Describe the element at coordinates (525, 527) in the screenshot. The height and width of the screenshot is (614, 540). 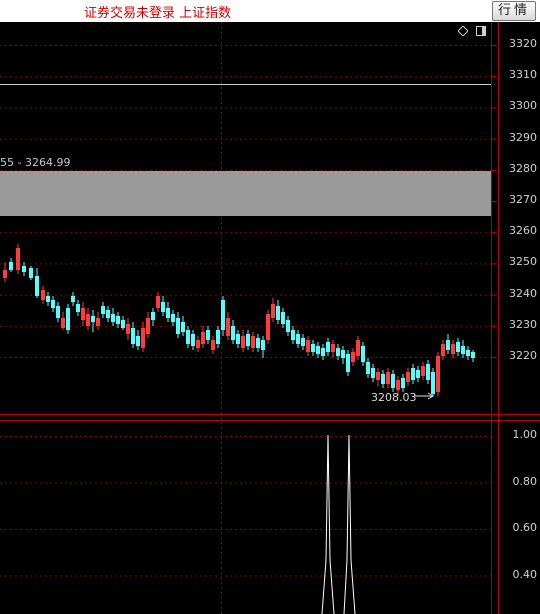
I see `indicator-tick-label: 0.60` at that location.